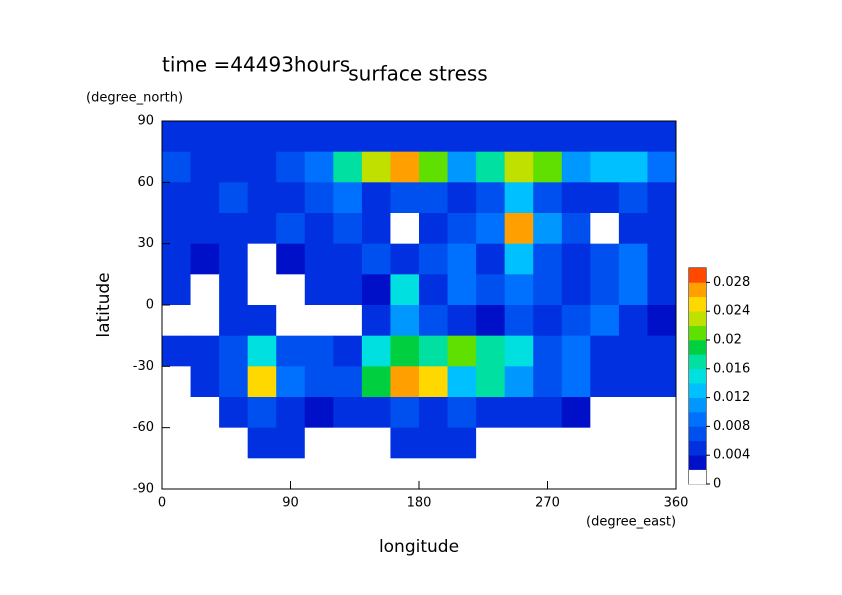  What do you see at coordinates (417, 74) in the screenshot?
I see `chart-title: surface stress` at bounding box center [417, 74].